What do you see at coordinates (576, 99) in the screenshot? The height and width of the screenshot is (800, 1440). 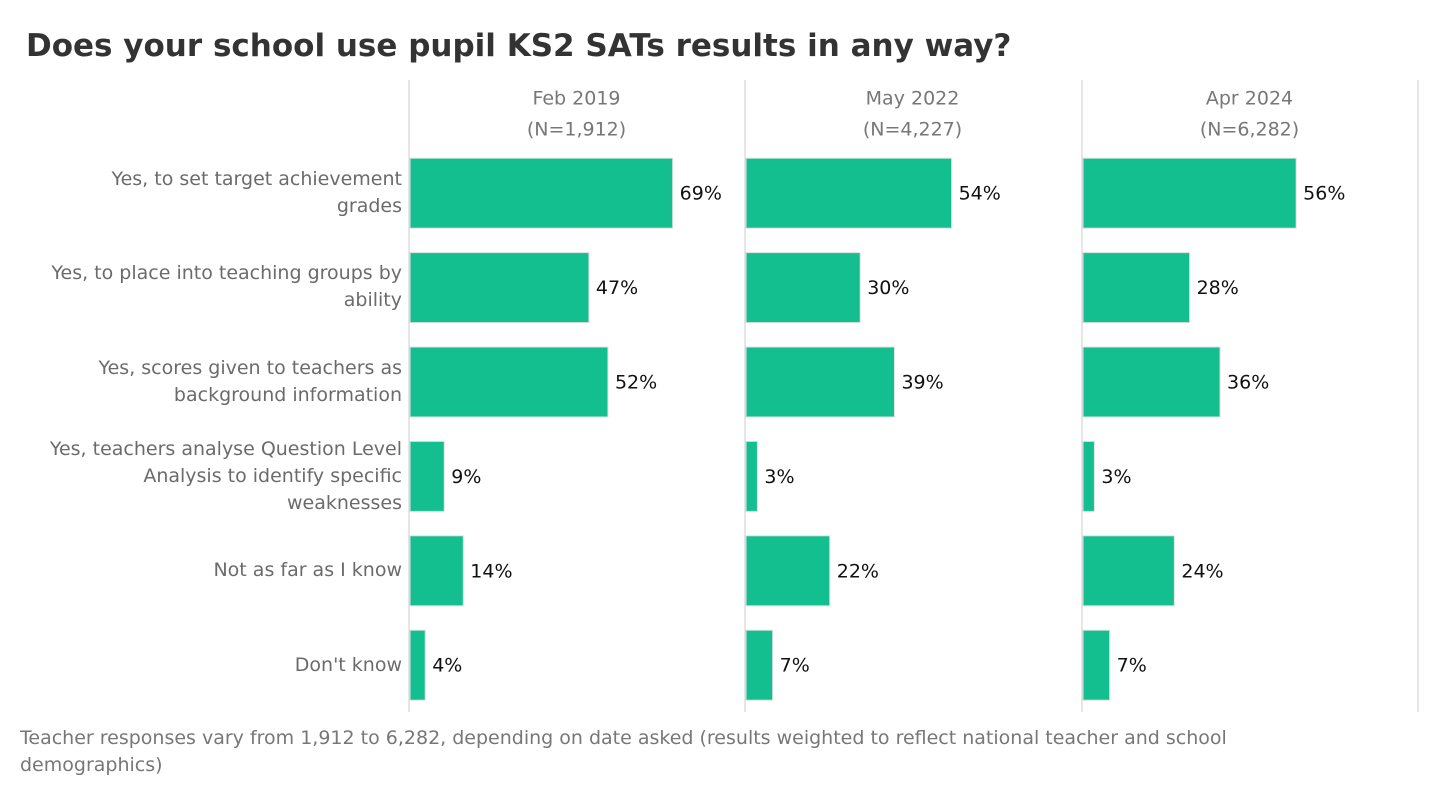 I see `panel-title: Feb 2019` at bounding box center [576, 99].